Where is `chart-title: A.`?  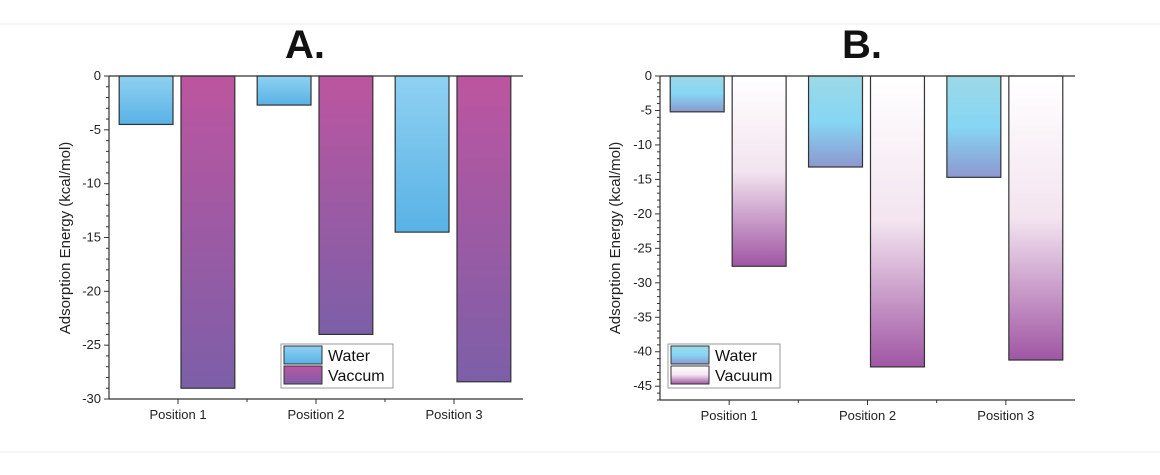
chart-title: A. is located at coordinates (305, 45).